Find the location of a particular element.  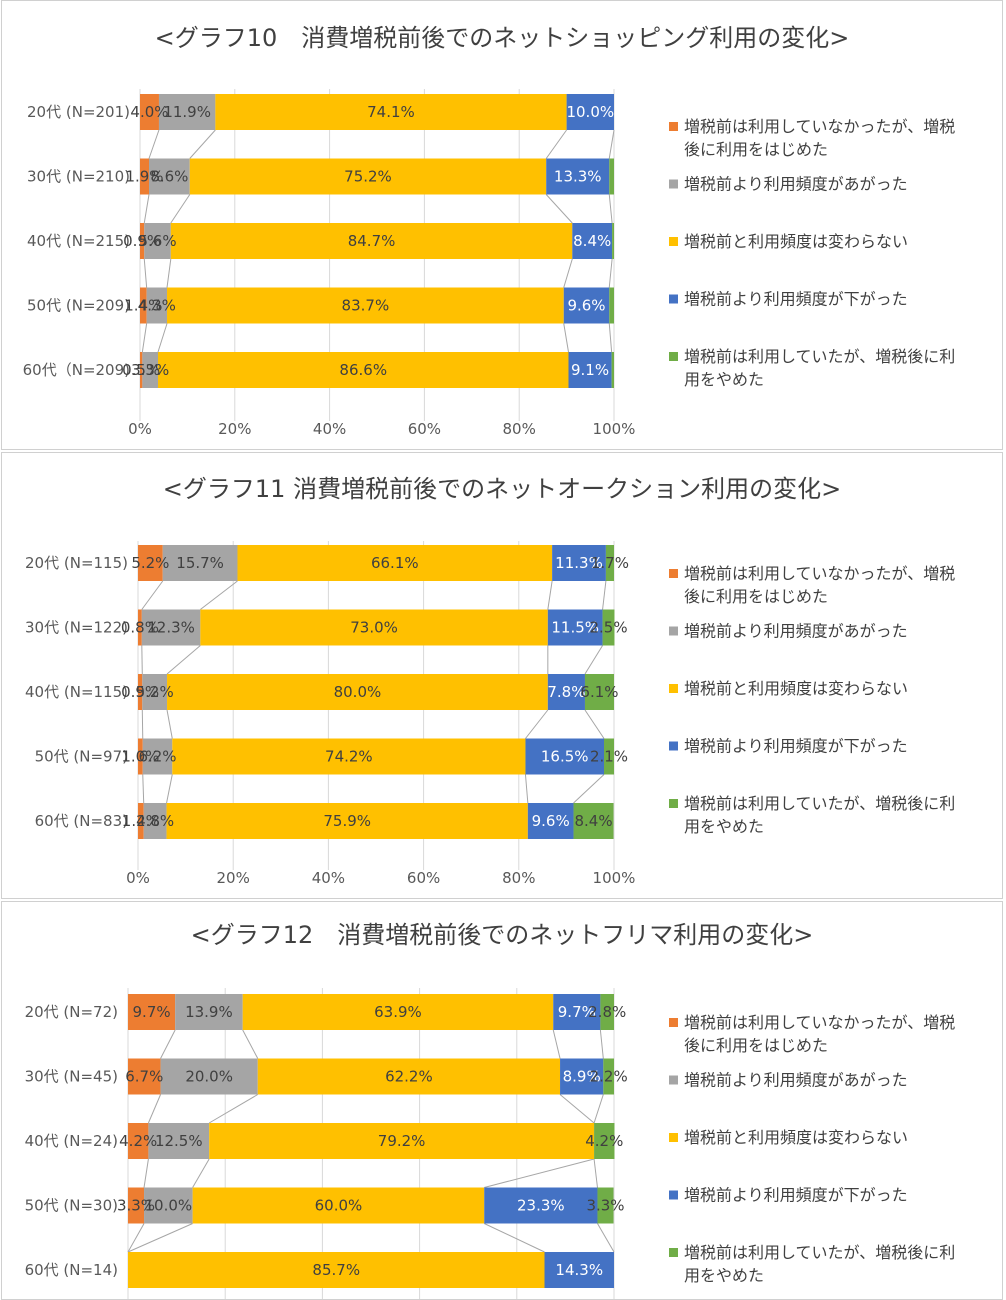

chart-12-category-label: 40代 (N=24) is located at coordinates (71, 1141).